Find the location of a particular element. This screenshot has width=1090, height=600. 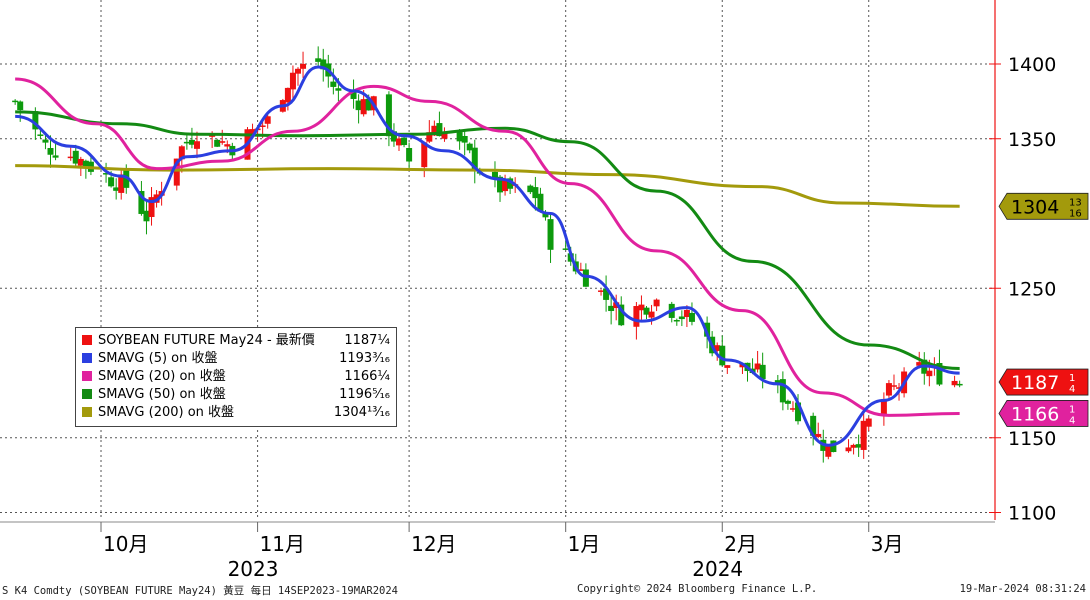

y-tick-label: 1400 is located at coordinates (1032, 65).